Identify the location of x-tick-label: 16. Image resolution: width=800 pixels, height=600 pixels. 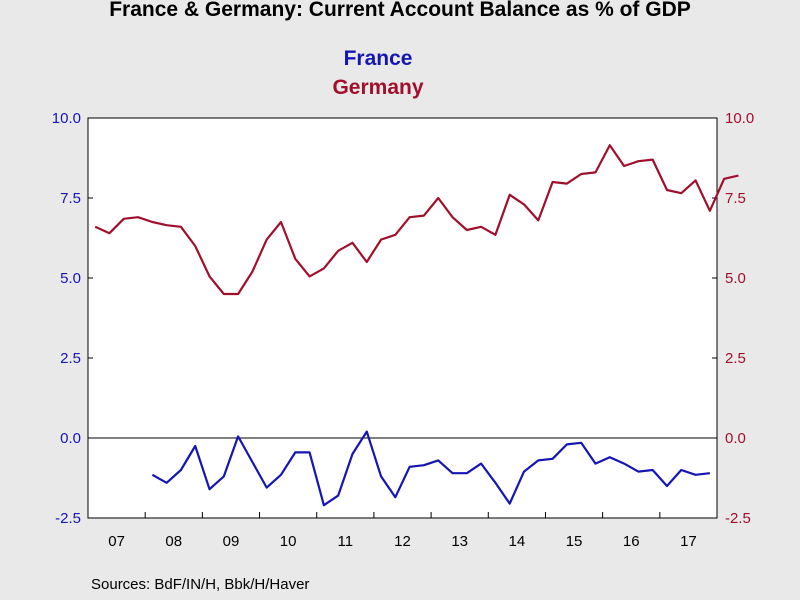
(631, 541).